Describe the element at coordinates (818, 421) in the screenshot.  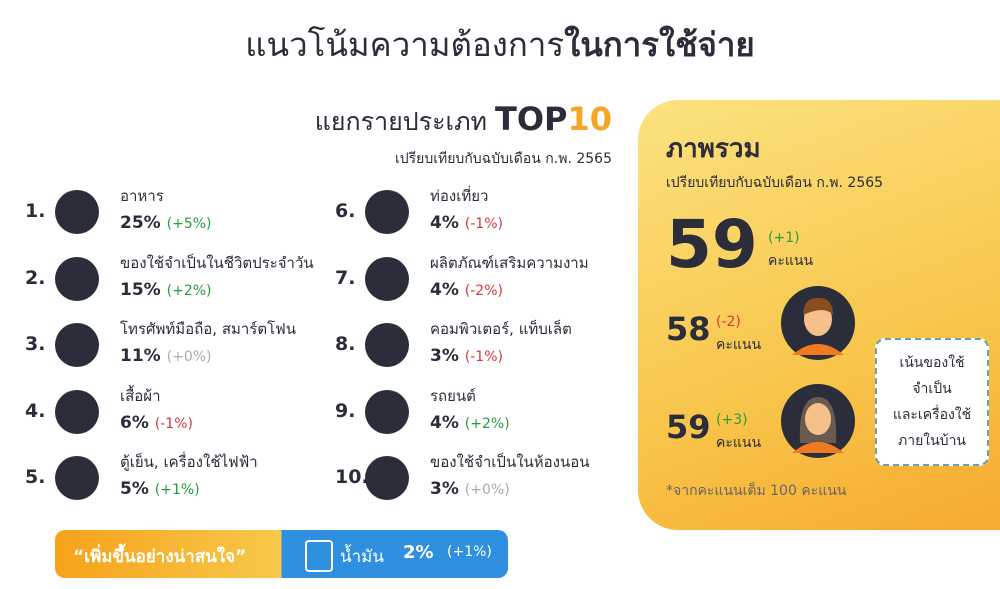
I see `female-avatar` at that location.